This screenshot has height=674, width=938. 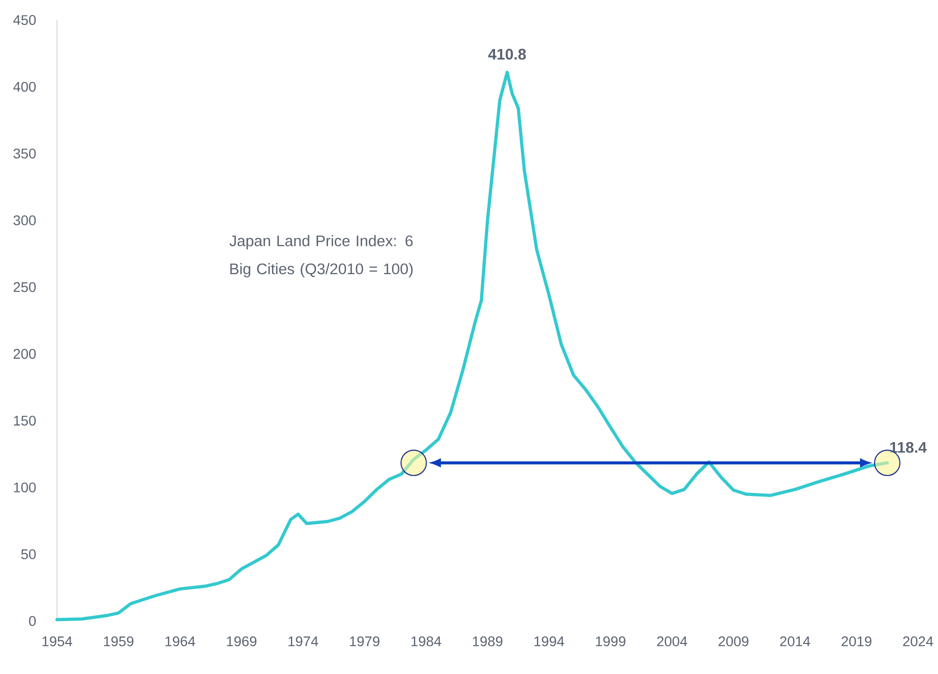 What do you see at coordinates (25, 287) in the screenshot?
I see `y-tick-label: 250` at bounding box center [25, 287].